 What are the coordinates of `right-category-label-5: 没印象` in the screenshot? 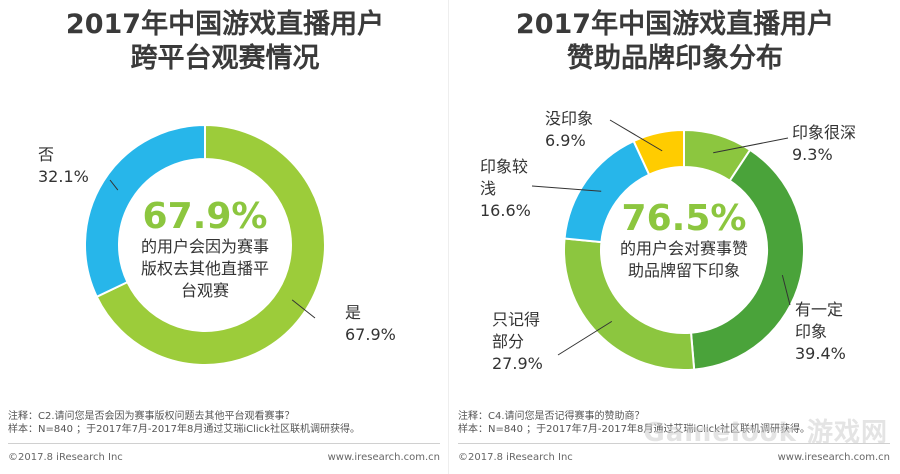 It's located at (569, 118).